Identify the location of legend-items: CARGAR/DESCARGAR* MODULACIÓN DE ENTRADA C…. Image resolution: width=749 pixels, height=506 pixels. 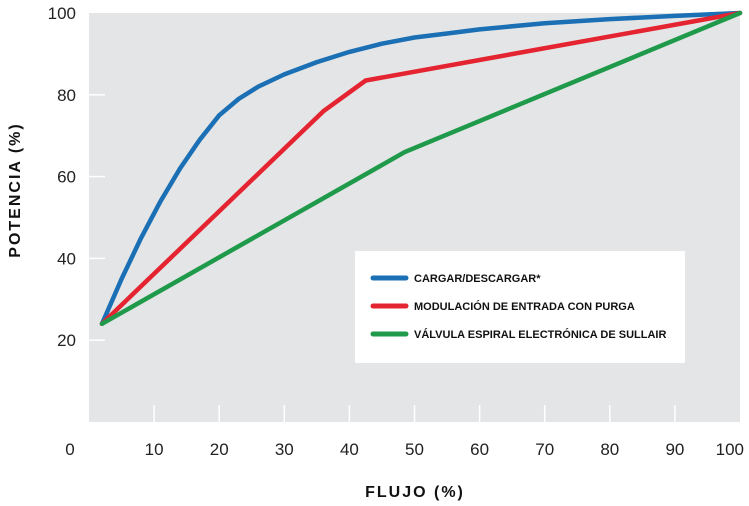
(518, 307).